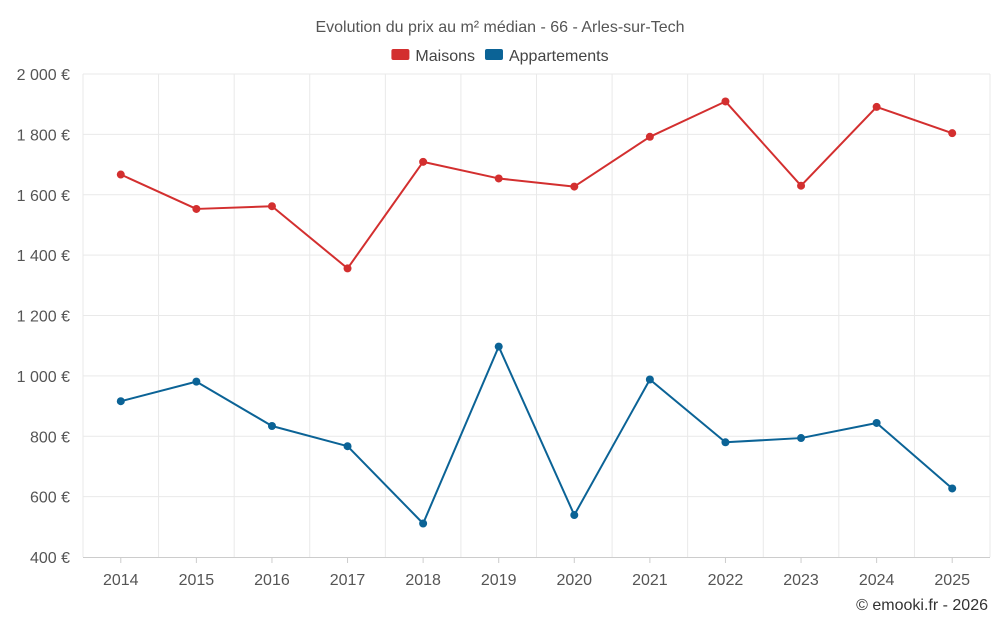 This screenshot has width=1000, height=625. I want to click on y-tick-label: 600 €, so click(50, 498).